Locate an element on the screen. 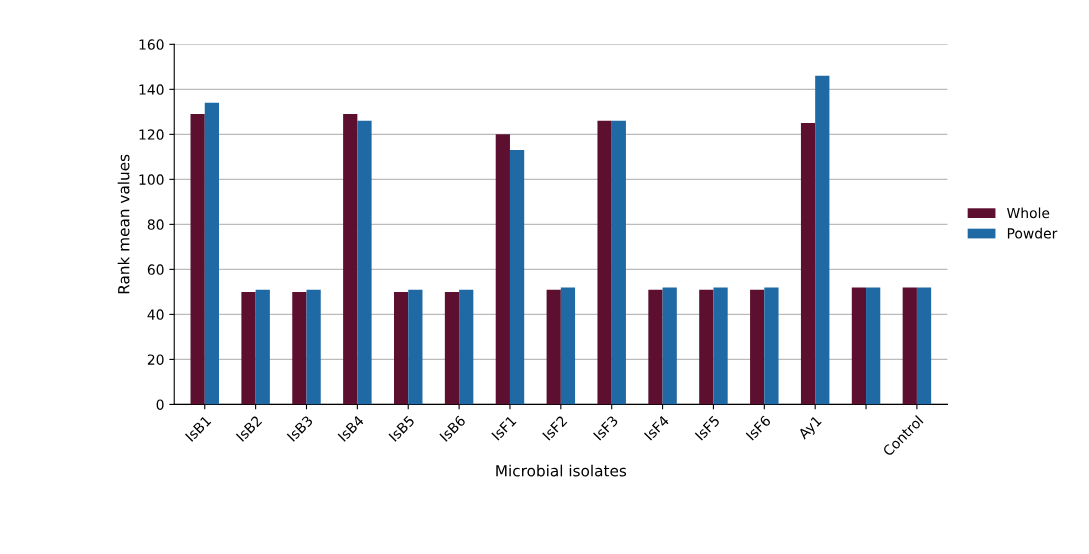 Image resolution: width=1089 pixels, height=554 pixels. legend-label: Powder is located at coordinates (1032, 233).